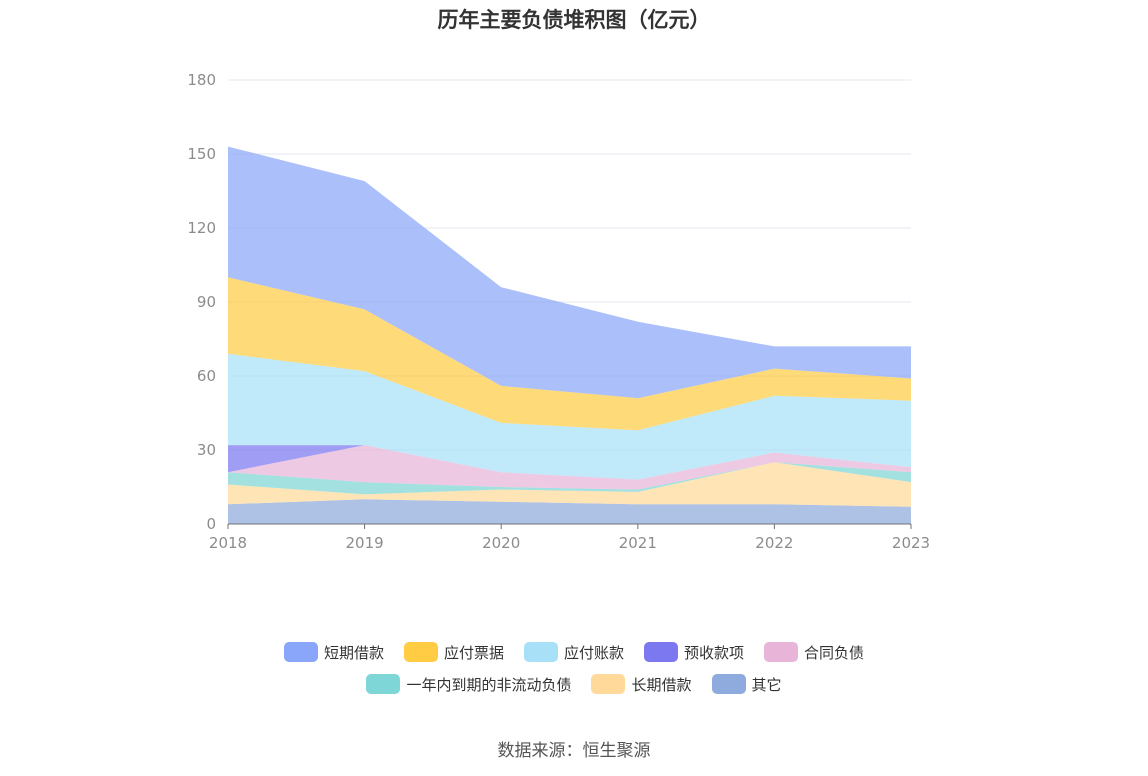 The image size is (1148, 776). What do you see at coordinates (201, 80) in the screenshot?
I see `y-tick-label: 180` at bounding box center [201, 80].